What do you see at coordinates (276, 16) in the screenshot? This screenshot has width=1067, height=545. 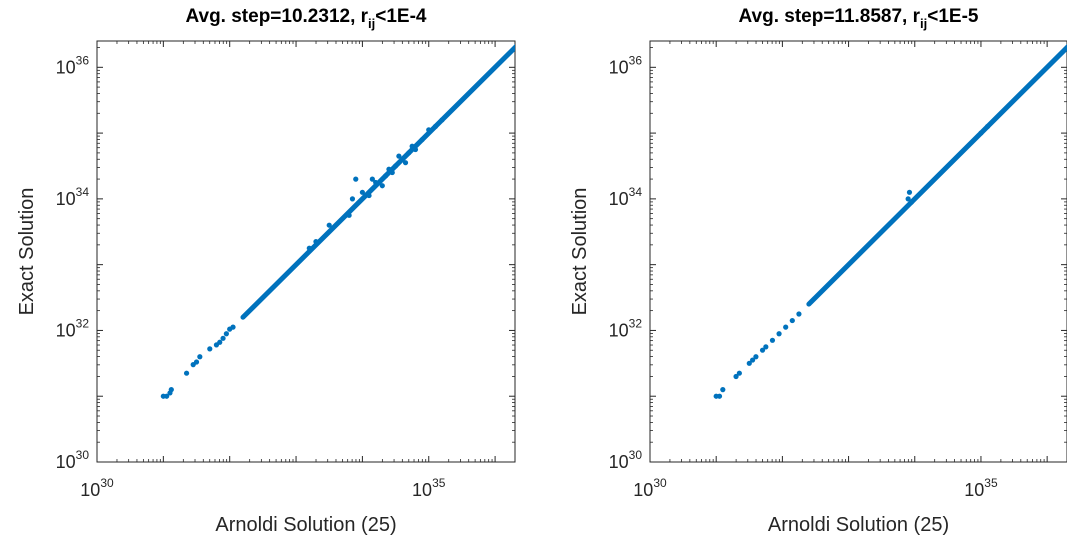 I see `title-prefix: Avg. step=10.2312, r` at bounding box center [276, 16].